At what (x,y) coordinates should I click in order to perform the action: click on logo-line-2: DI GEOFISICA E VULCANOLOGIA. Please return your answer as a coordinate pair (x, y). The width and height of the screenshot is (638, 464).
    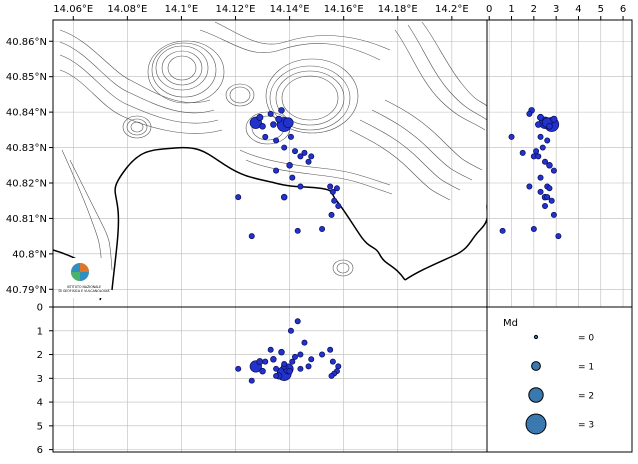
    Looking at the image, I should click on (85, 291).